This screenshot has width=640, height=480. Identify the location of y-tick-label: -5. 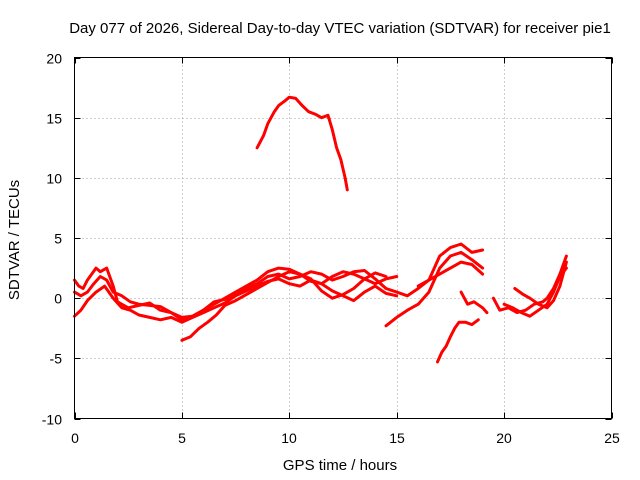
(56, 359).